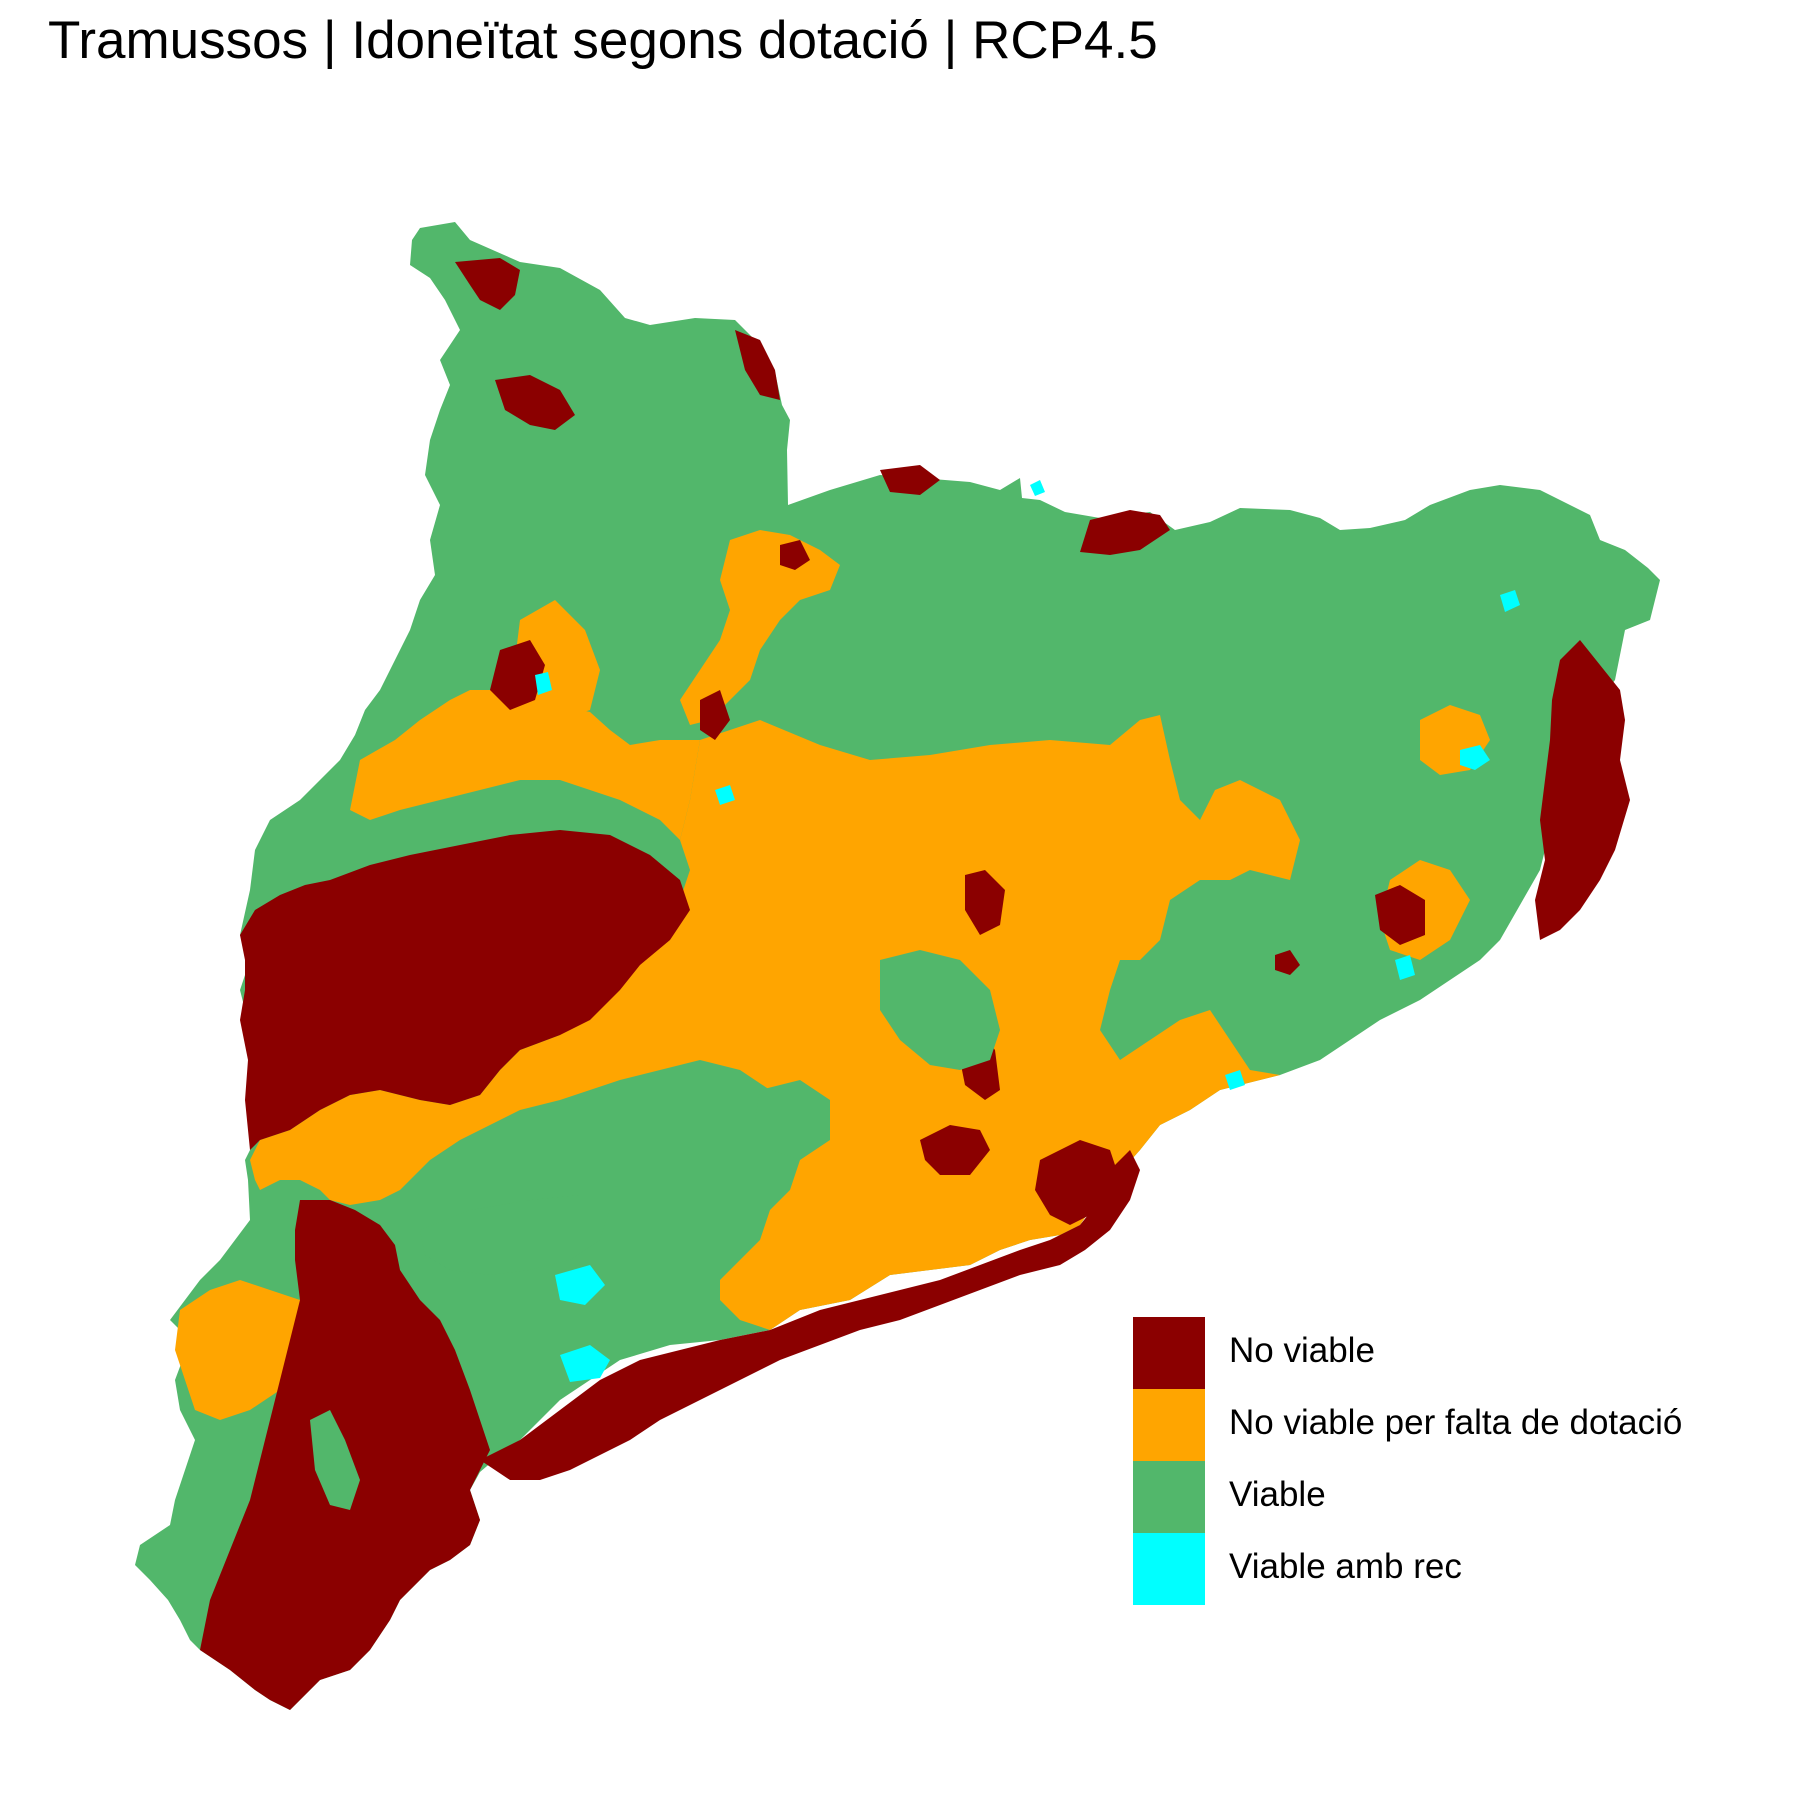 This screenshot has height=1800, width=1800. Describe the element at coordinates (1345, 1566) in the screenshot. I see `legend-label-viable-rec: Viable amb rec` at that location.